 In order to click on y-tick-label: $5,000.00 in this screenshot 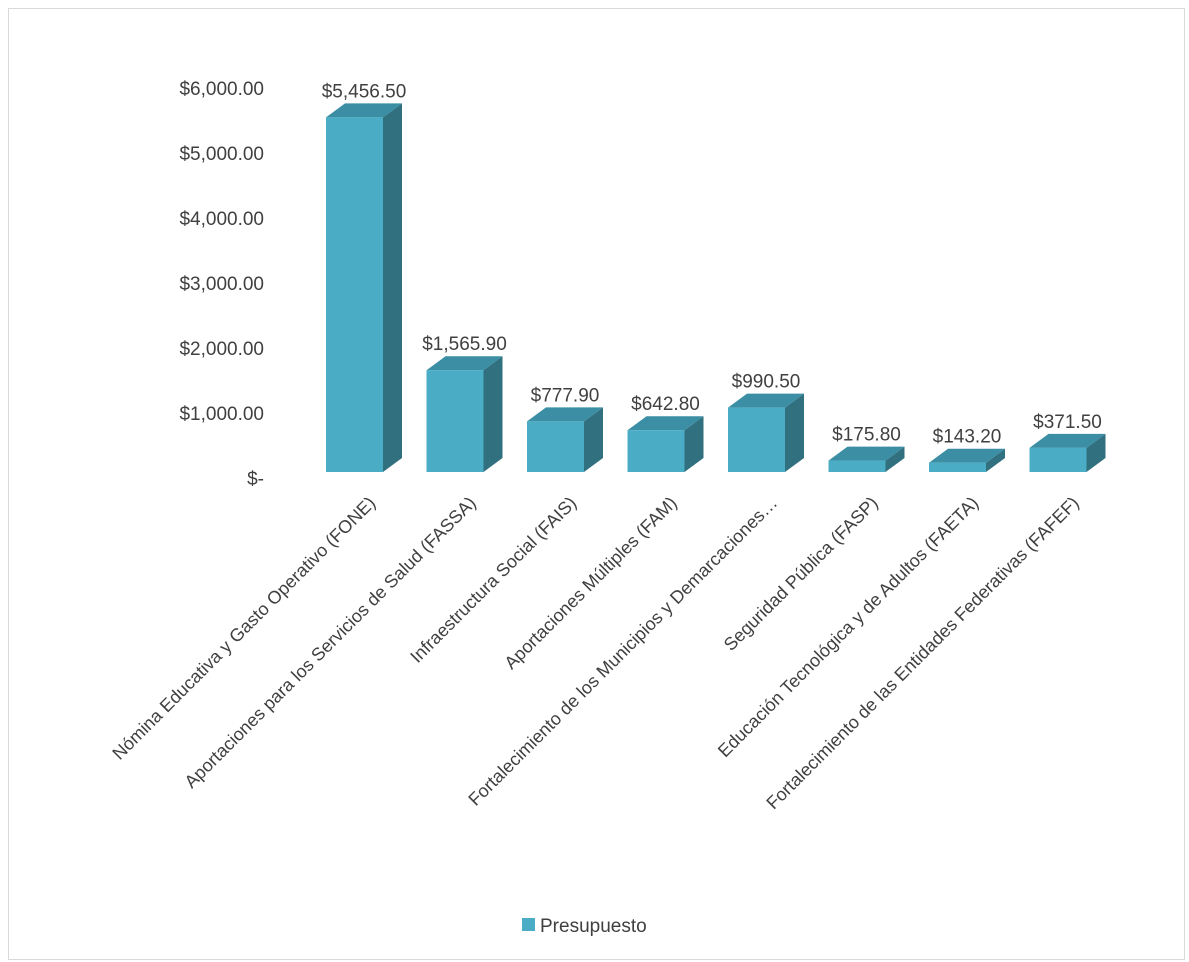, I will do `click(221, 154)`.